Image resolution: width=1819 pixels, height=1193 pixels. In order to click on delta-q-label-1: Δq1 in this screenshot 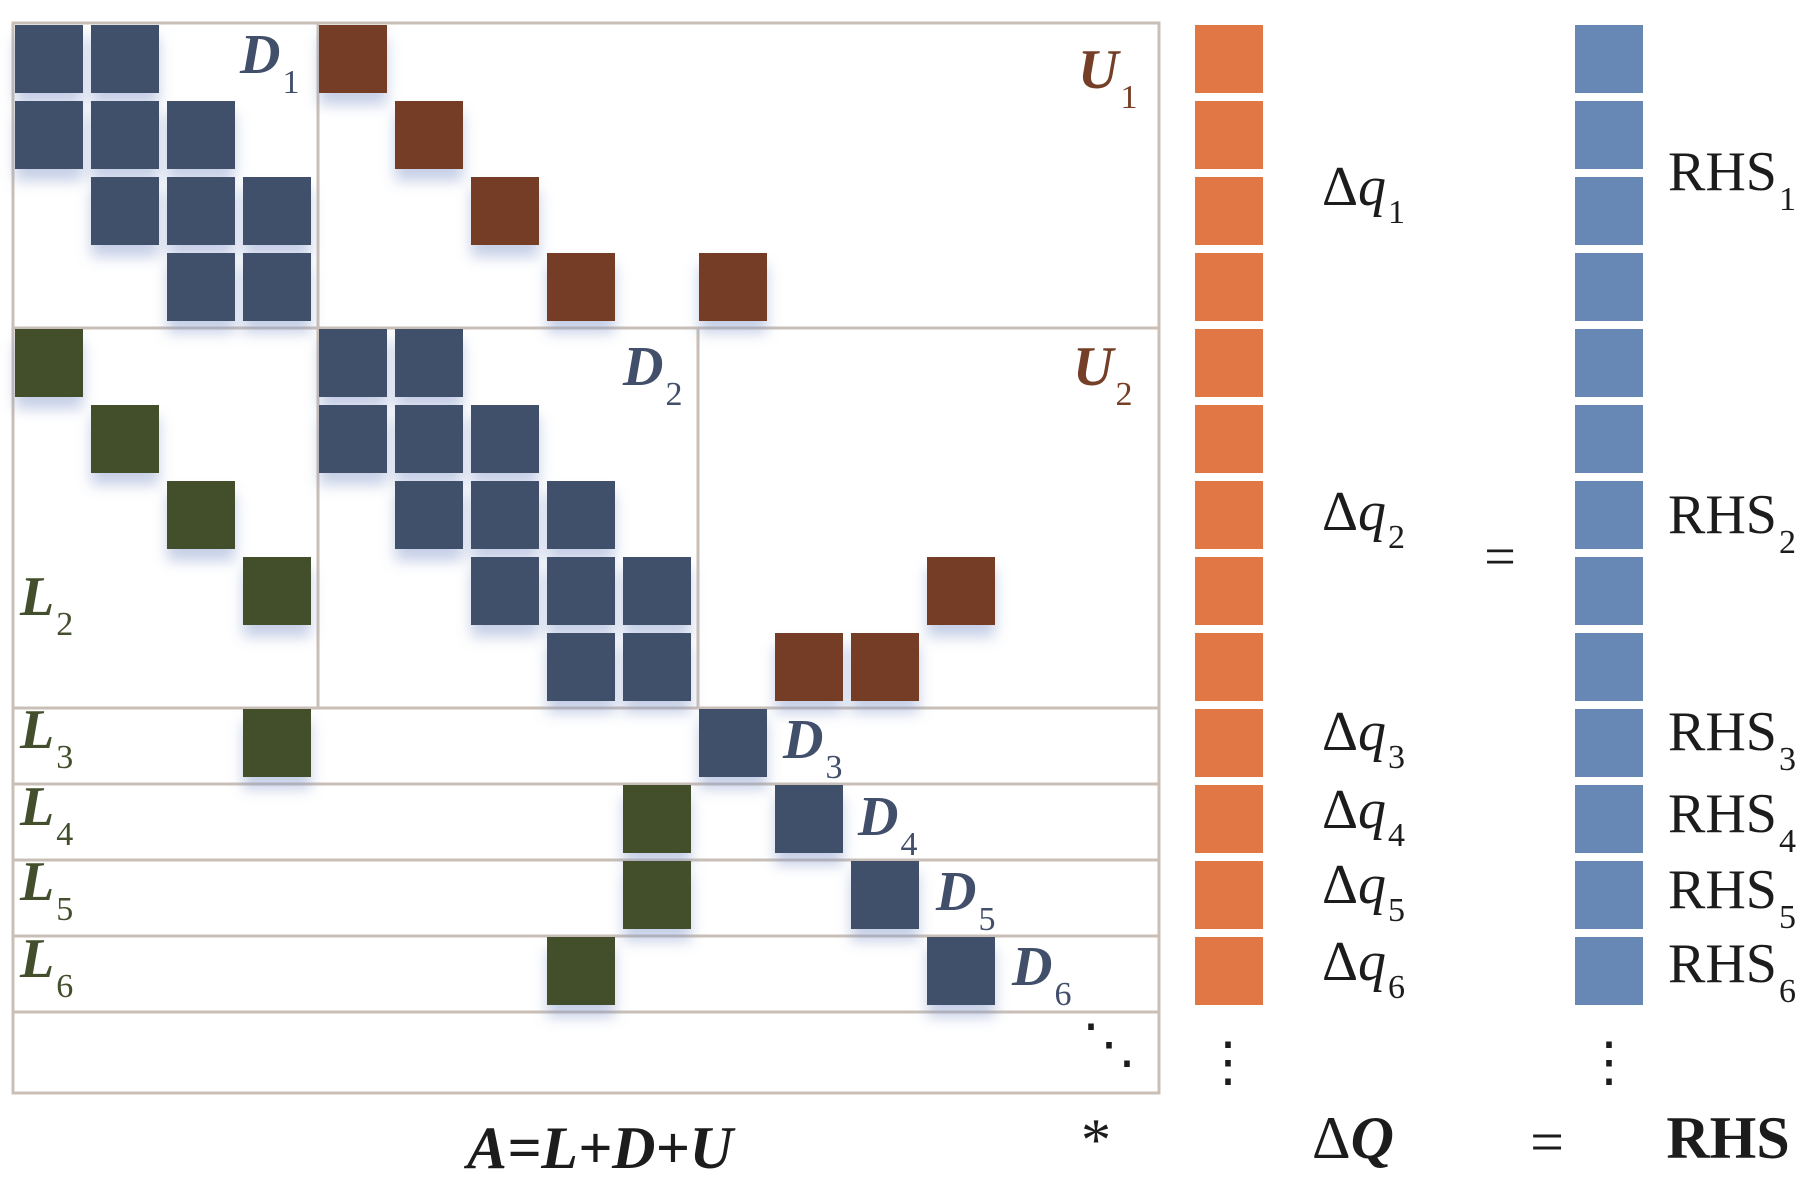, I will do `click(1363, 193)`.